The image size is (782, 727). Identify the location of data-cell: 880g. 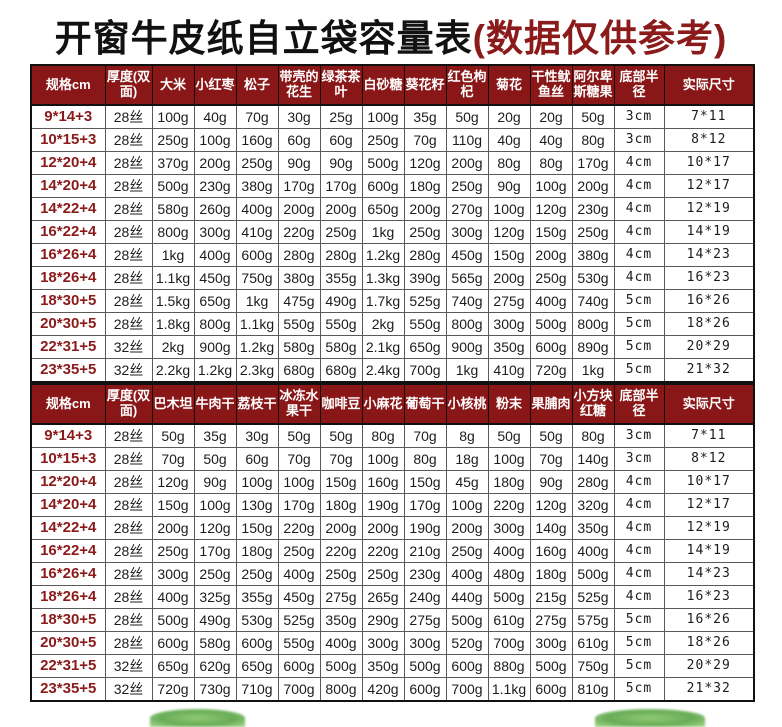
(509, 666).